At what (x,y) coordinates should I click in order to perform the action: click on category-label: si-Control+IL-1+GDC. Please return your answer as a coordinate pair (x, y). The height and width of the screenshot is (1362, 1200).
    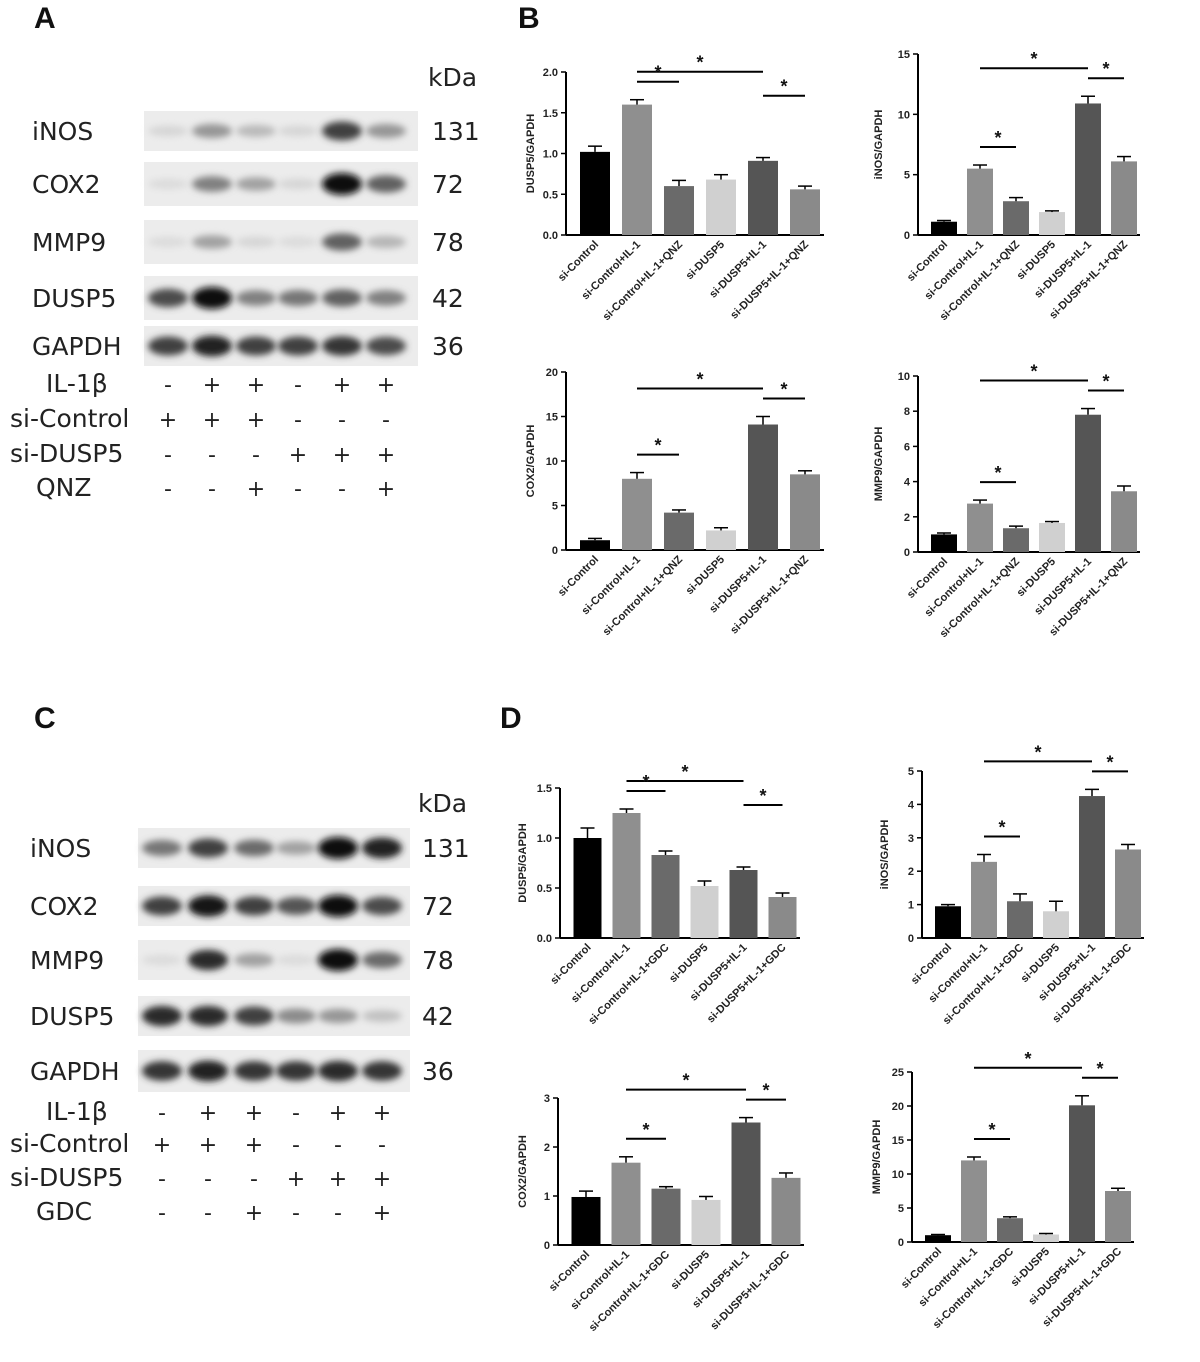
    Looking at the image, I should click on (629, 1291).